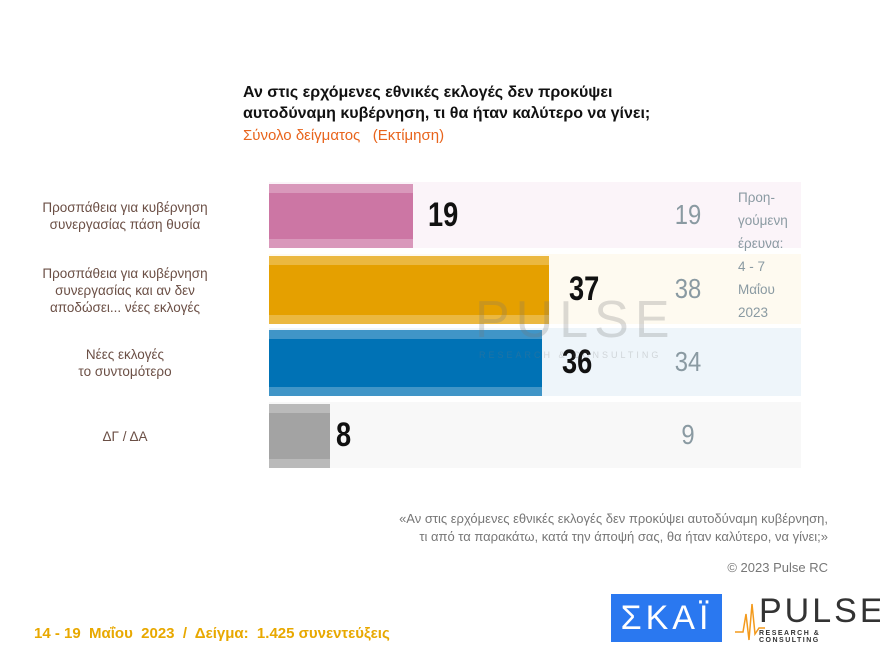 The image size is (880, 660). I want to click on category-label: Νέες εκλογές το συντομότερο, so click(125, 363).